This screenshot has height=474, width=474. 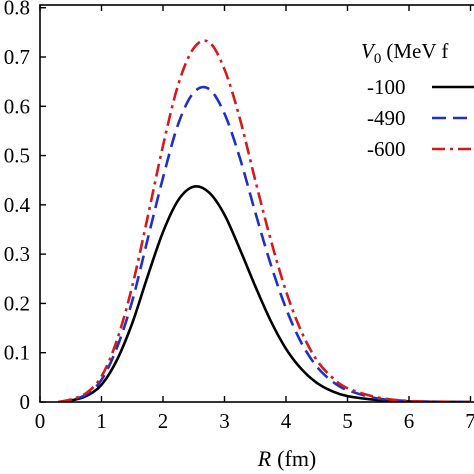 What do you see at coordinates (347, 421) in the screenshot?
I see `x-tick-label: 5` at bounding box center [347, 421].